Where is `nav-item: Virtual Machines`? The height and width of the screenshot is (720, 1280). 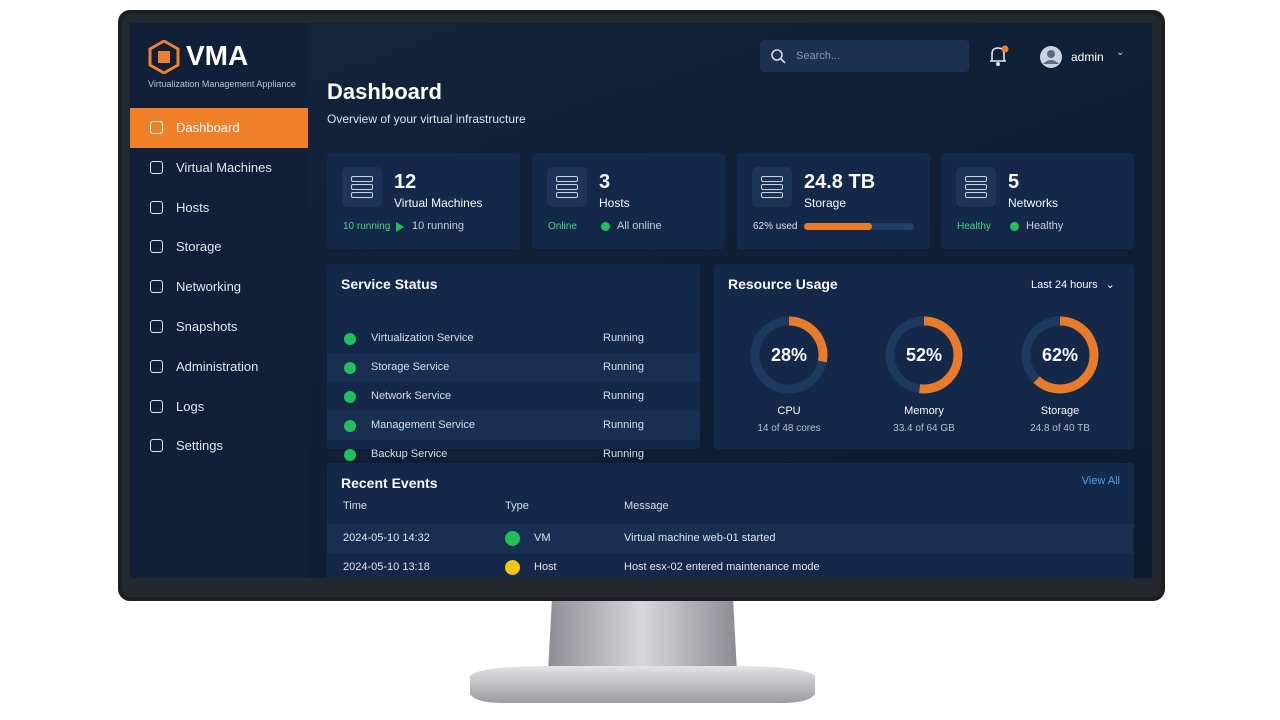 nav-item: Virtual Machines is located at coordinates (219, 168).